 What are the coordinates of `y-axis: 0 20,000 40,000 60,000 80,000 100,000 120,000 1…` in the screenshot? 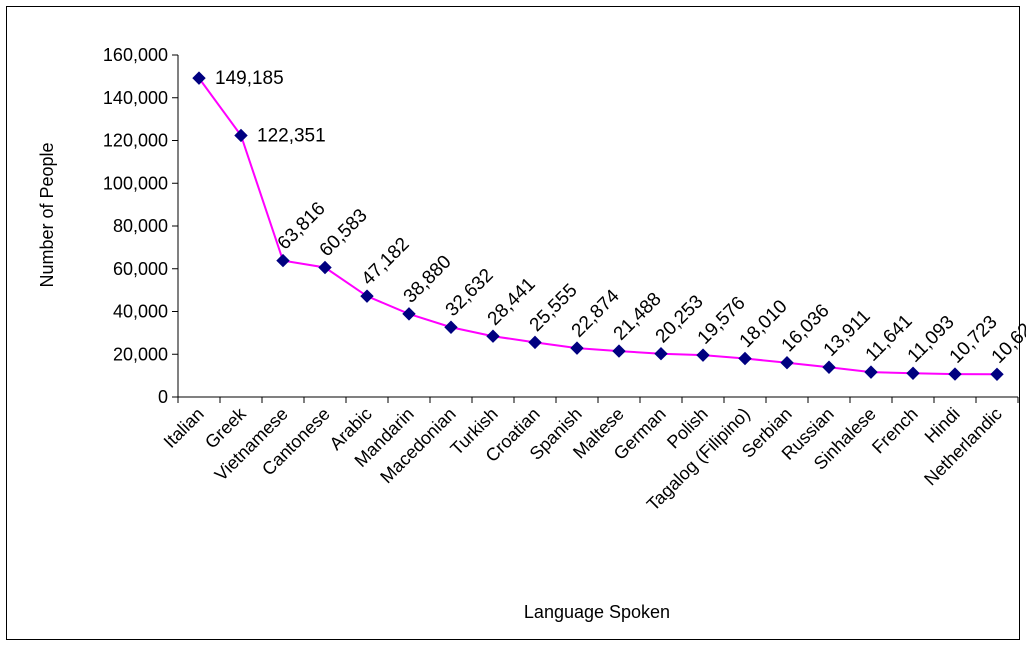 It's located at (141, 226).